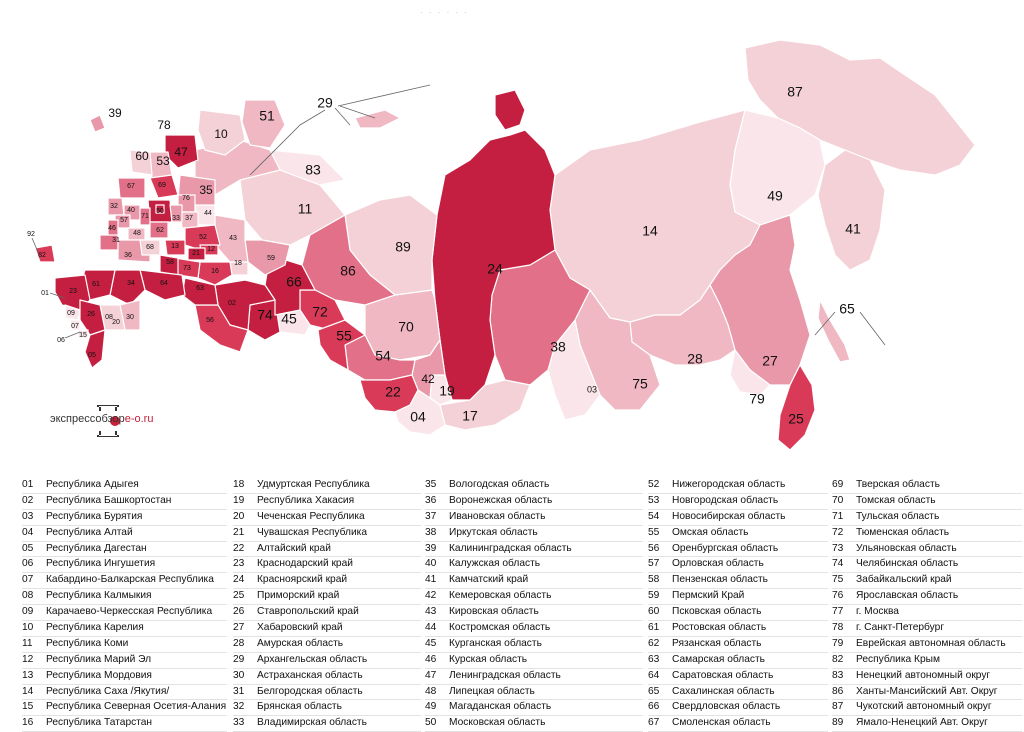 This screenshot has height=732, width=1024. I want to click on legend-row: 26 Ставропольский край, so click(327, 613).